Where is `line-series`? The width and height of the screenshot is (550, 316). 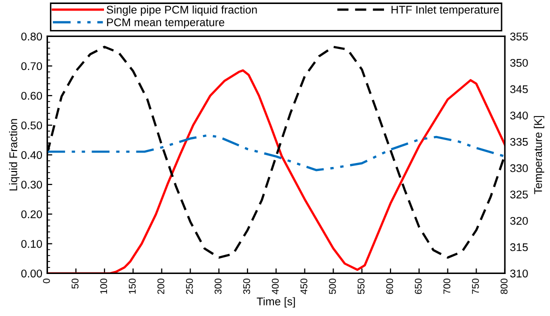 line-series is located at coordinates (276, 153).